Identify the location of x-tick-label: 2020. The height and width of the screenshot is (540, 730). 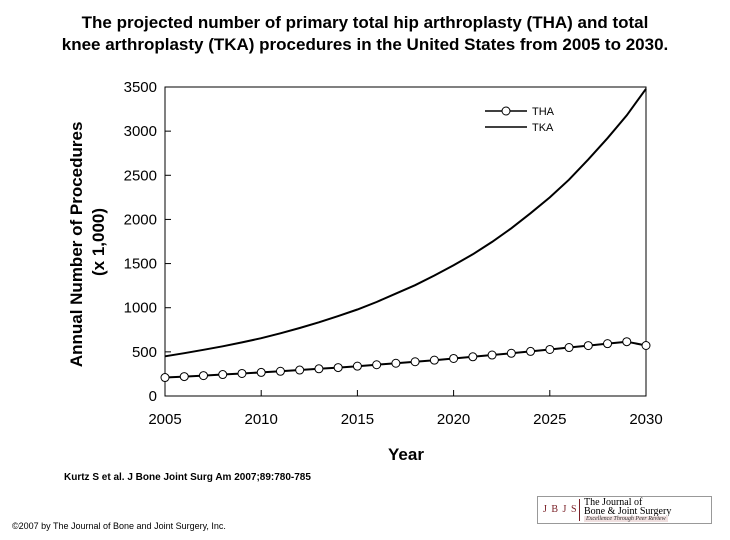
(453, 419).